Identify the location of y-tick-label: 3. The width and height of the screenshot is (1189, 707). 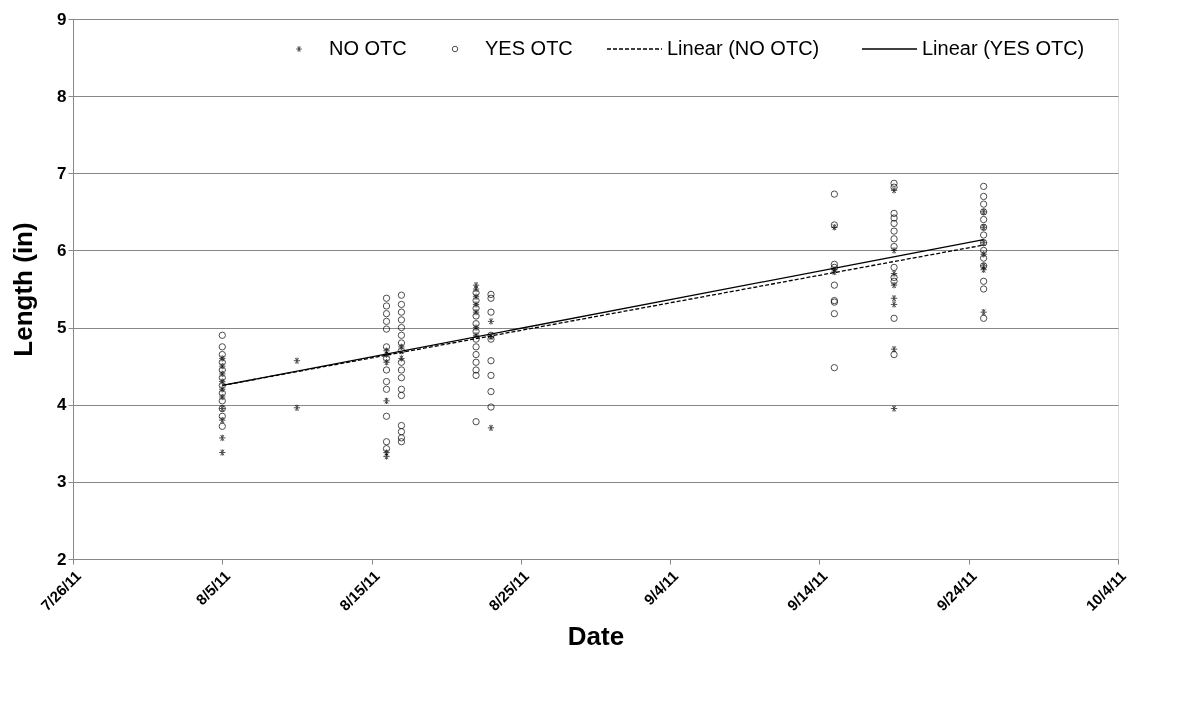
(62, 482).